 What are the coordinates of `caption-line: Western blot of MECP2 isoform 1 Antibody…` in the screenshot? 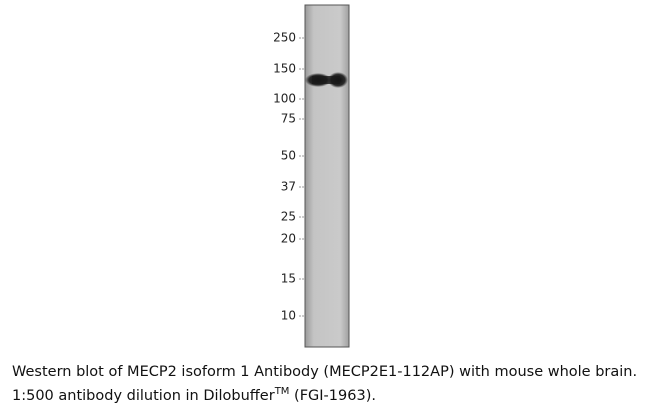 It's located at (325, 372).